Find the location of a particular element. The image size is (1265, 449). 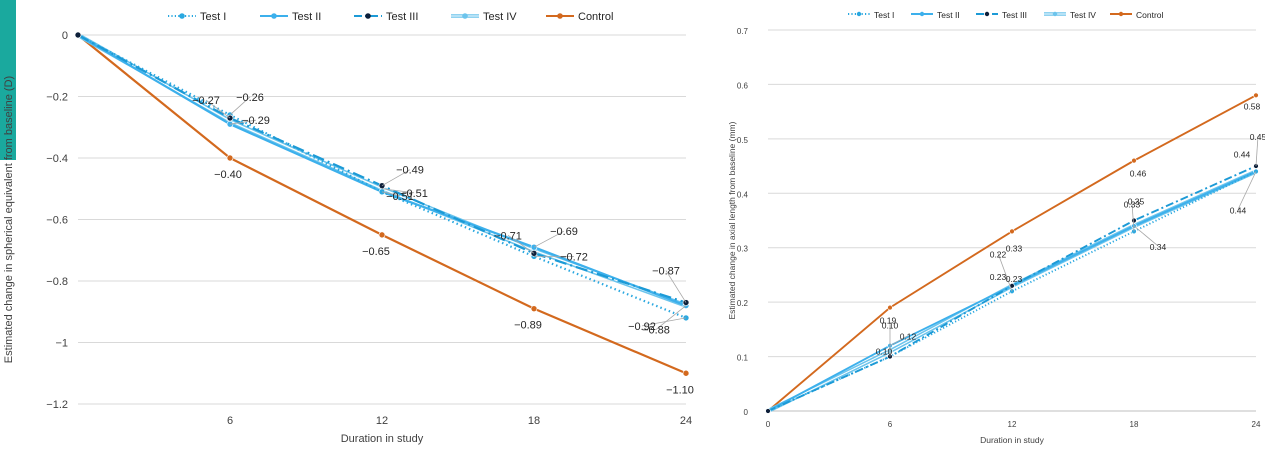

y-tick-label: −0.4 is located at coordinates (57, 159).